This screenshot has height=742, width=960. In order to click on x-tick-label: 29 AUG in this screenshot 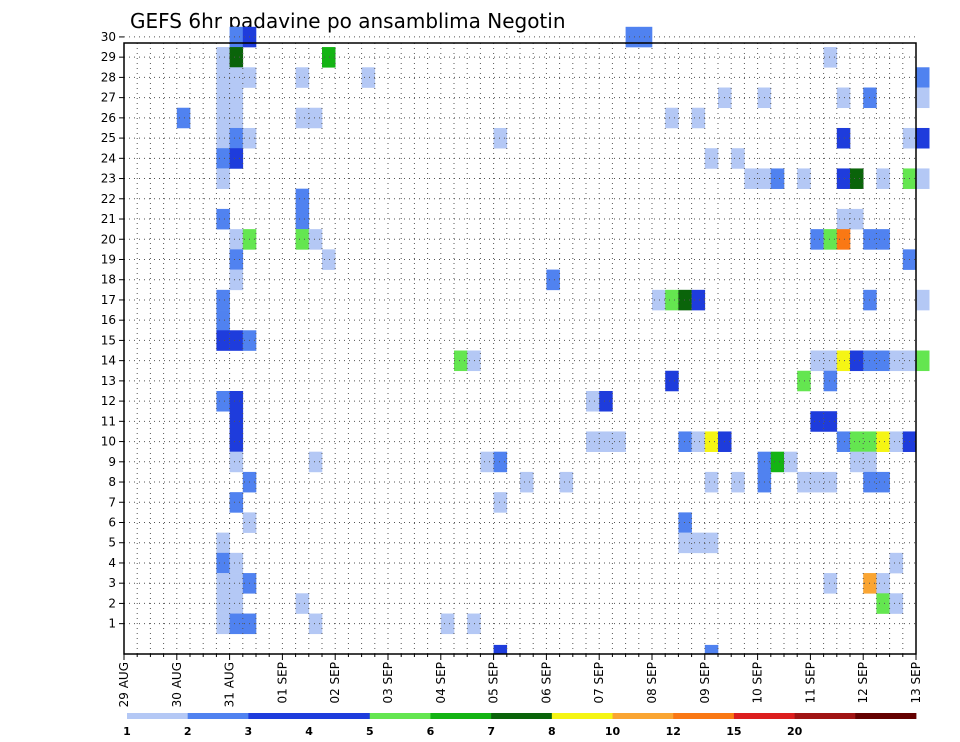, I will do `click(124, 684)`.